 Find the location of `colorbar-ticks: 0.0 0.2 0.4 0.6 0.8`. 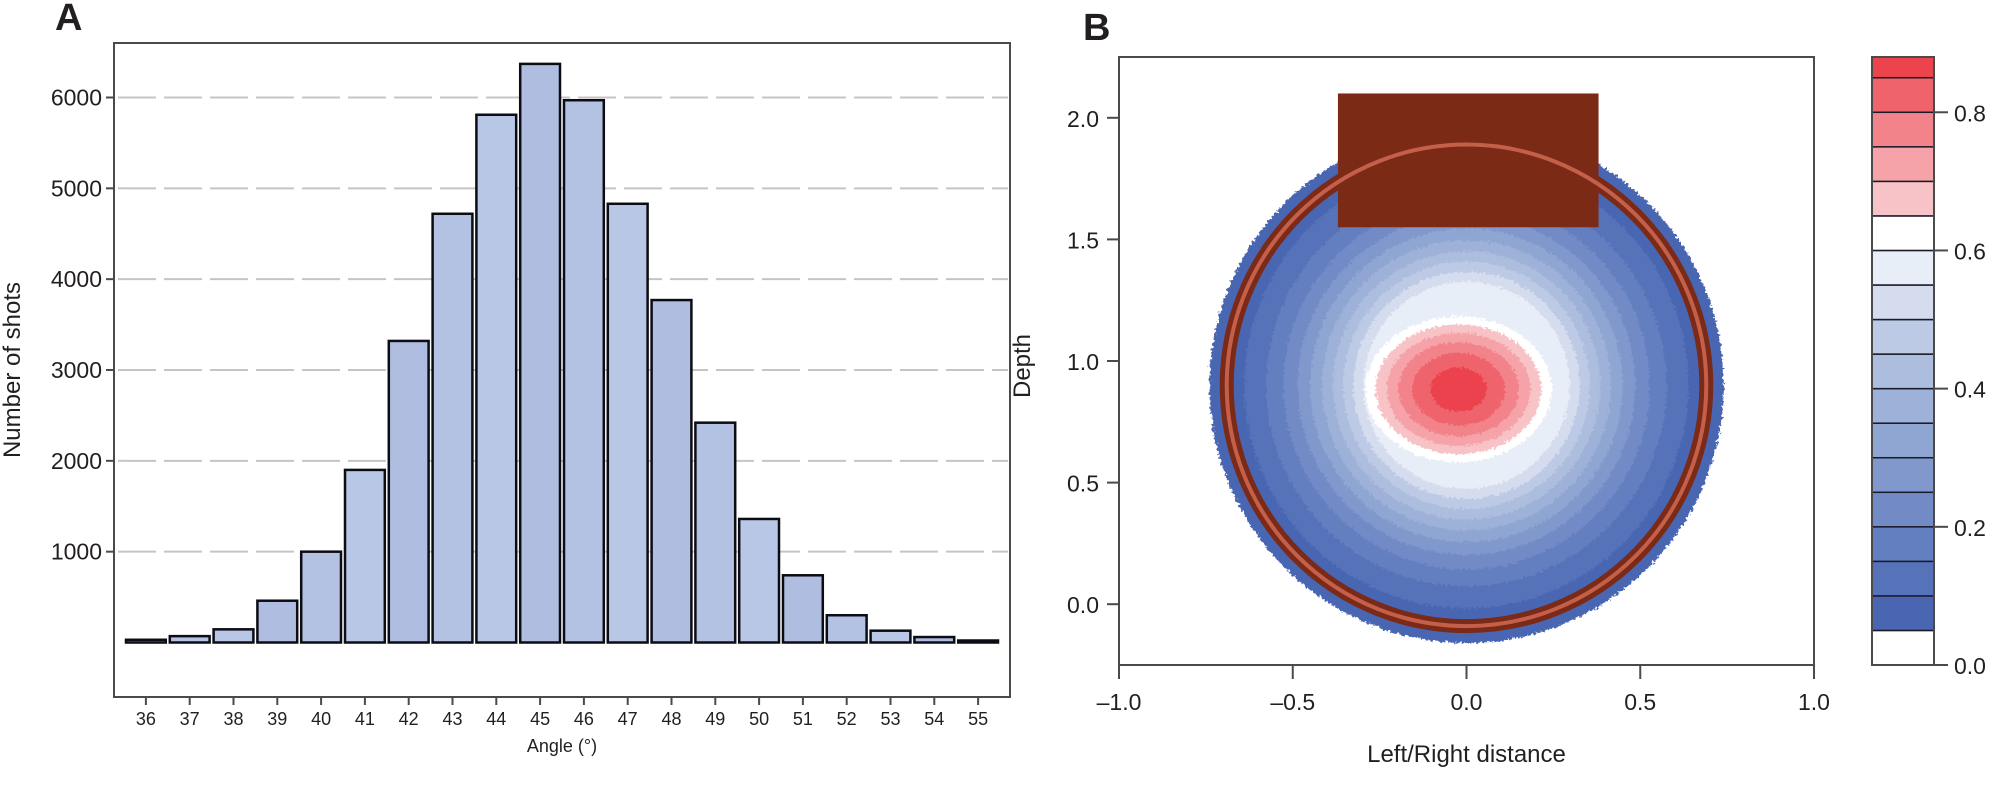

colorbar-ticks: 0.0 0.2 0.4 0.6 0.8 is located at coordinates (1960, 389).